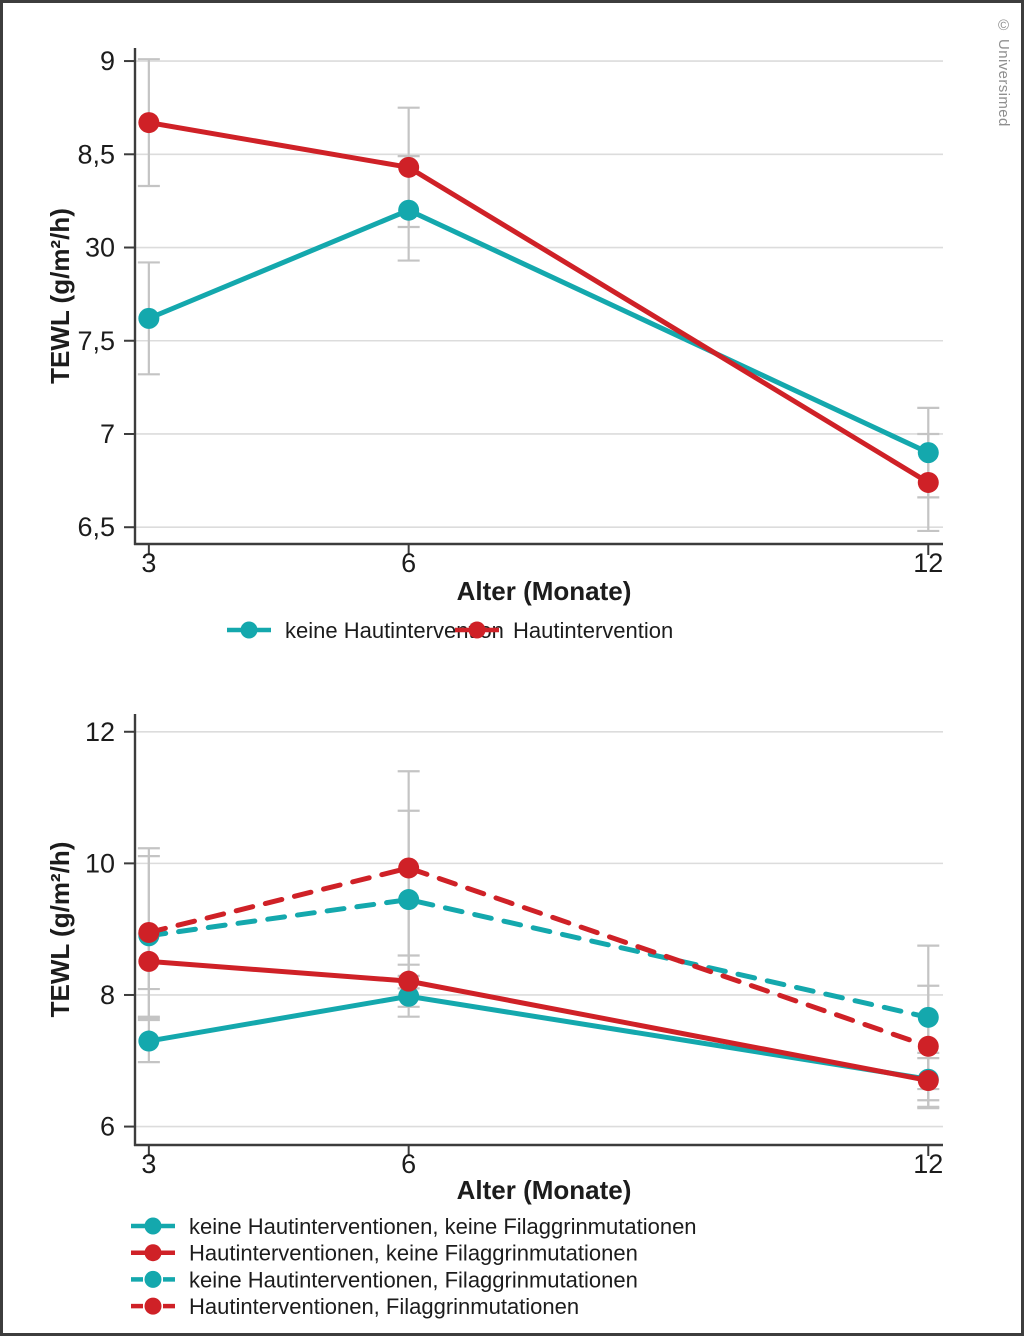 The height and width of the screenshot is (1339, 1024). Describe the element at coordinates (100, 248) in the screenshot. I see `y-tick-label: 30` at that location.